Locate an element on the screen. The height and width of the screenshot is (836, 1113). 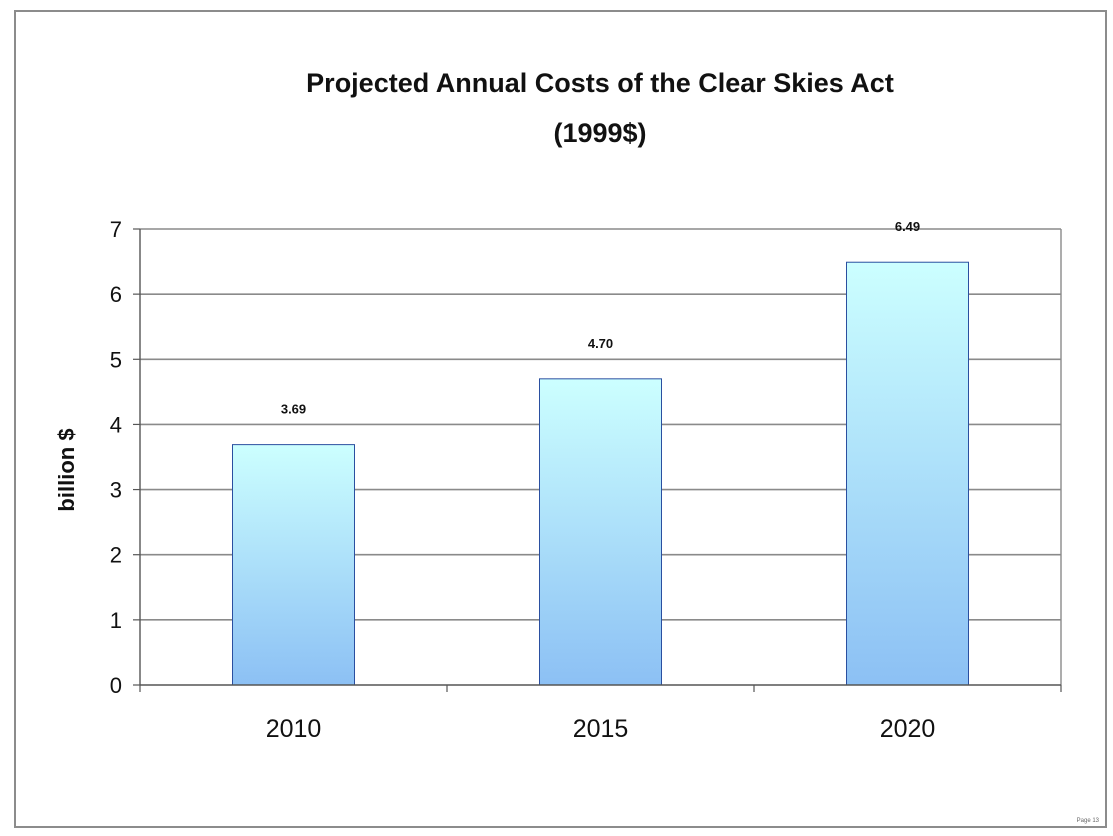
y-tick-label: 0 is located at coordinates (116, 685).